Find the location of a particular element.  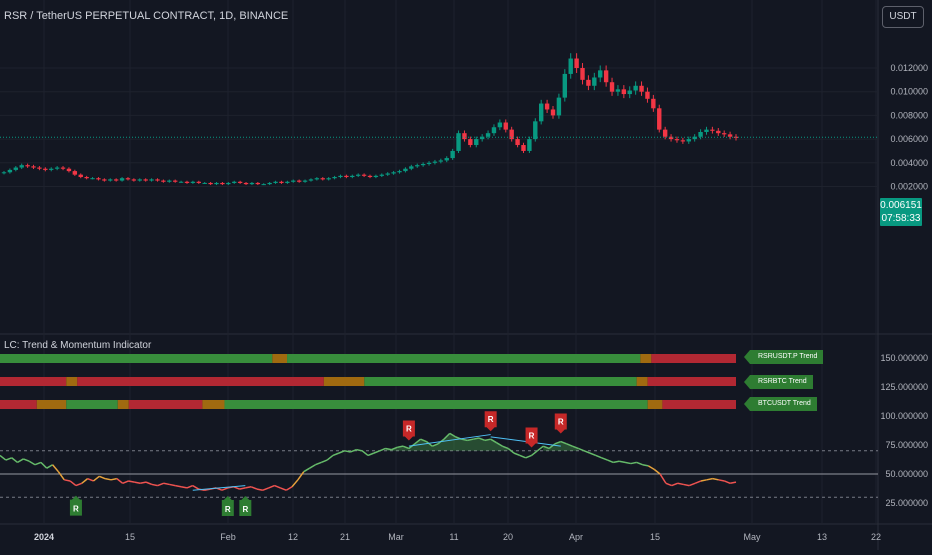

time-tick-label: 20 is located at coordinates (508, 537).